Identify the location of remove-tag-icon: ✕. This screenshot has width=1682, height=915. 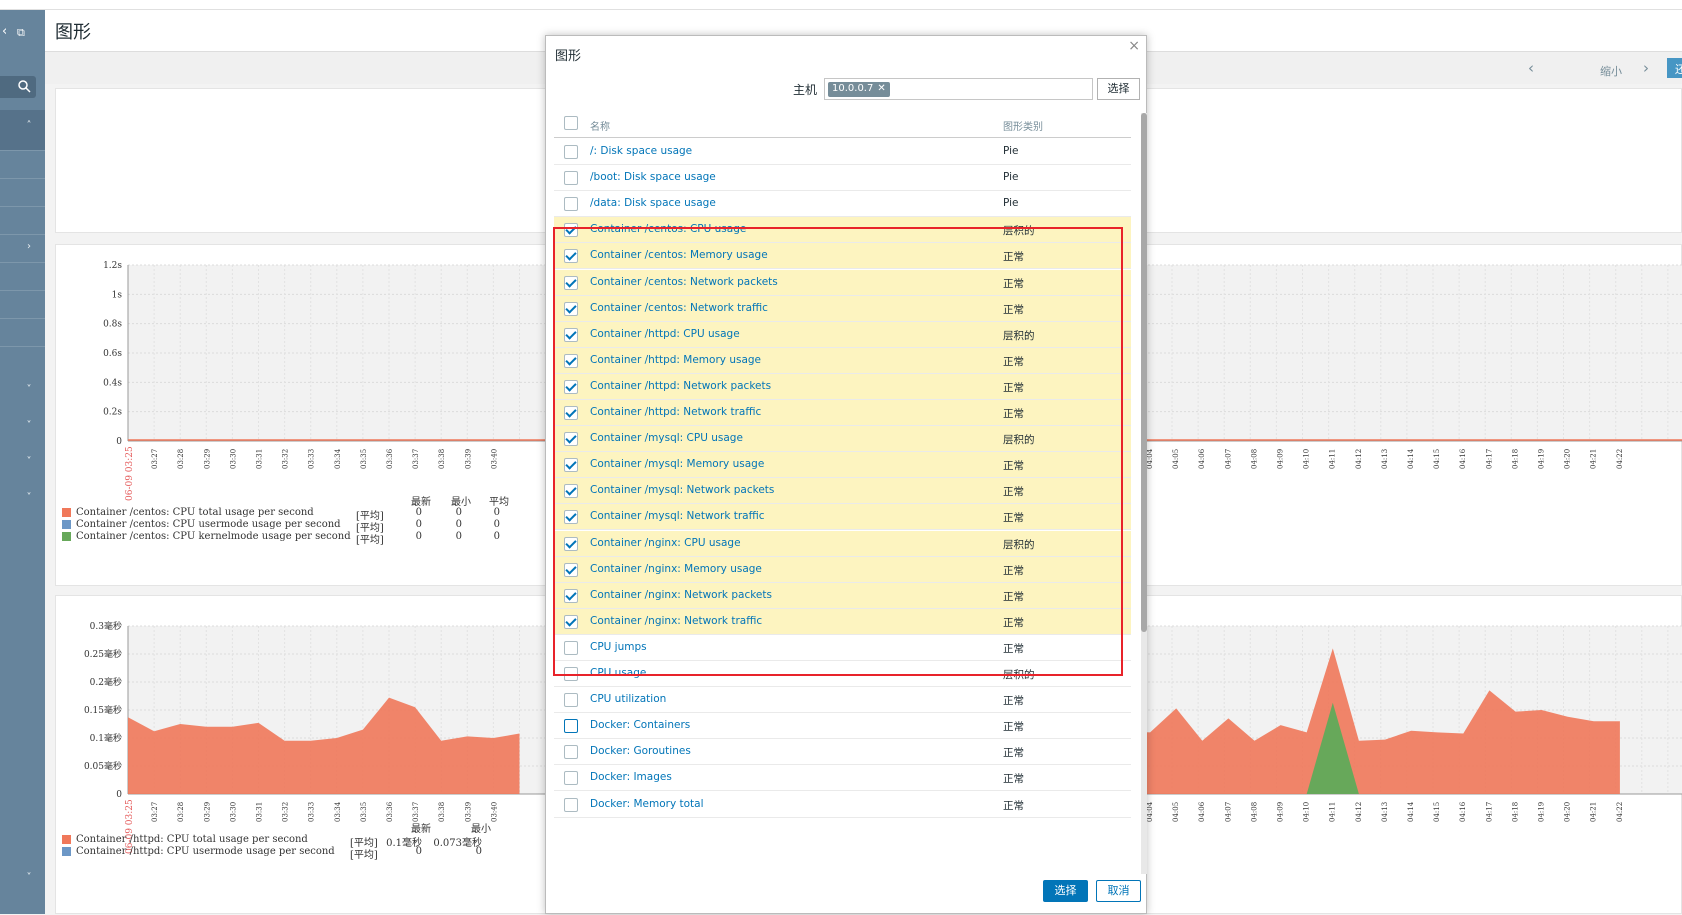
(881, 88).